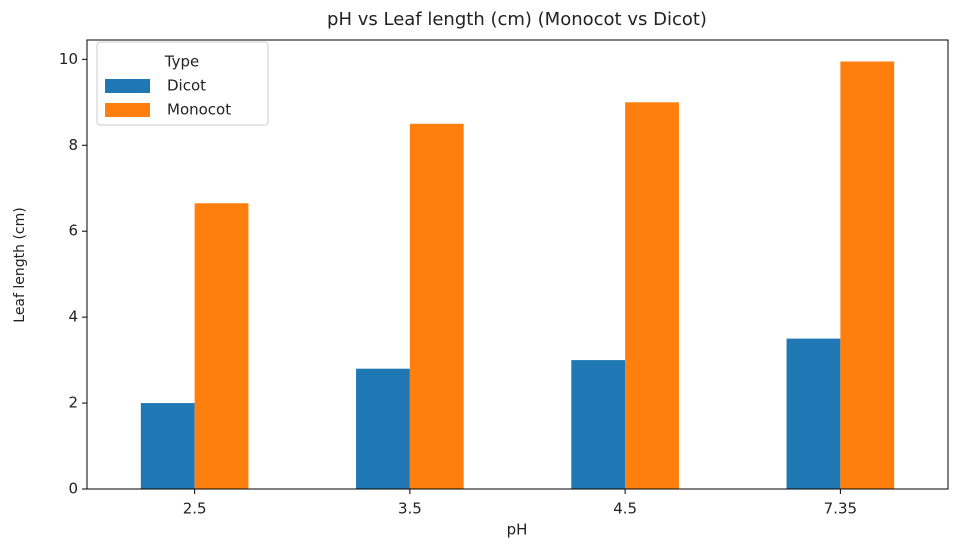  I want to click on y-tick-label: 6, so click(73, 231).